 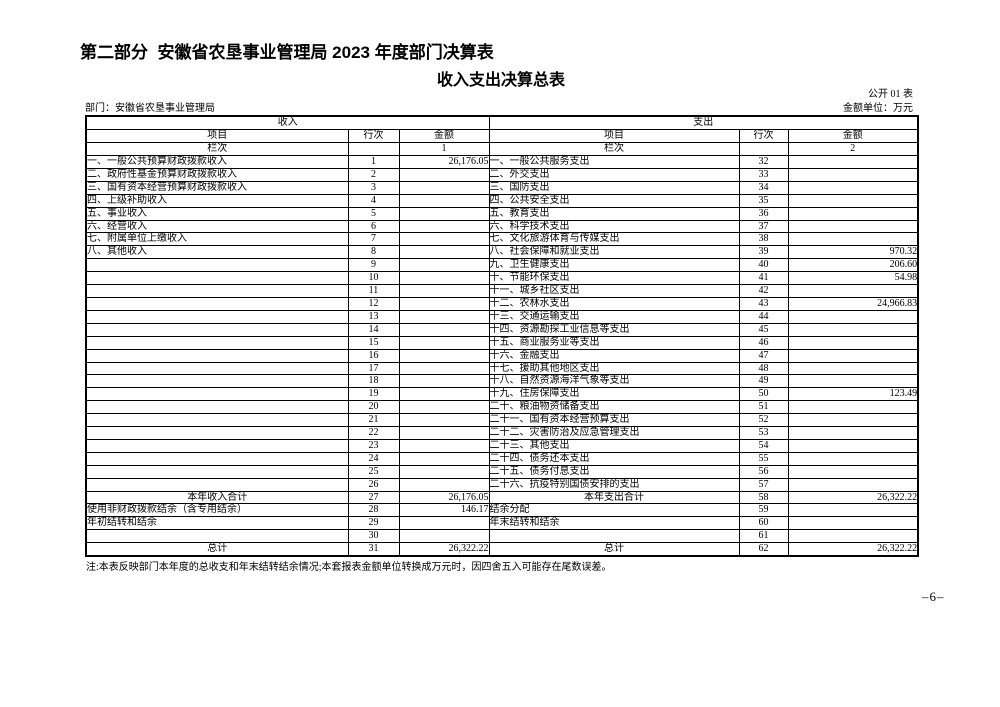 What do you see at coordinates (373, 342) in the screenshot?
I see `income-line-cell: 15` at bounding box center [373, 342].